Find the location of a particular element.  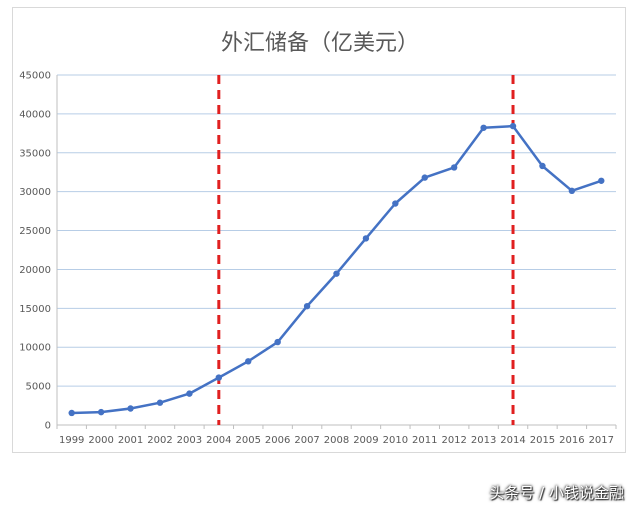

y-tick-label: 15000 is located at coordinates (35, 309).